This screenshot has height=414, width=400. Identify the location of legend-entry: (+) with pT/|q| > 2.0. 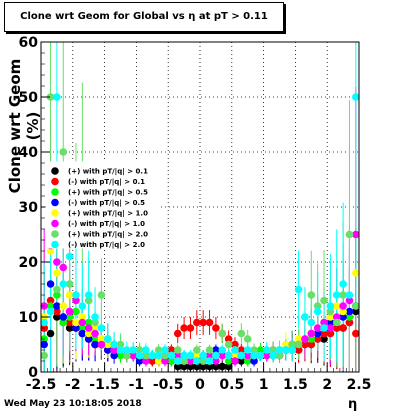
(108, 235).